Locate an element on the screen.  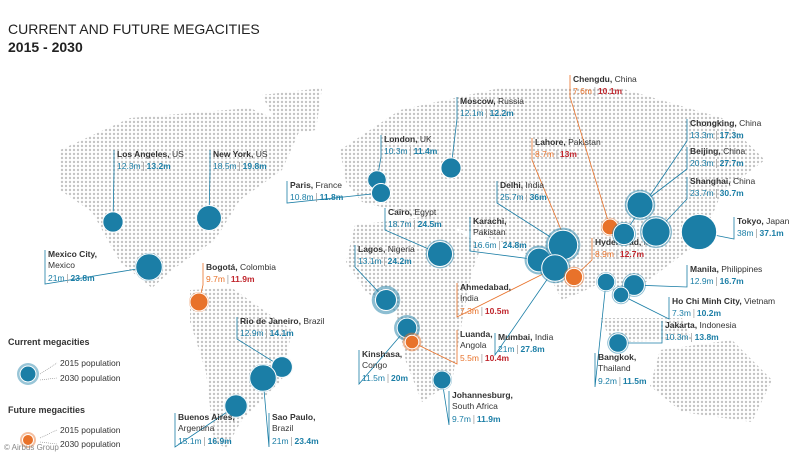
city: Bogotá, Colombia 9.7m 11.9m is located at coordinates (232, 287).